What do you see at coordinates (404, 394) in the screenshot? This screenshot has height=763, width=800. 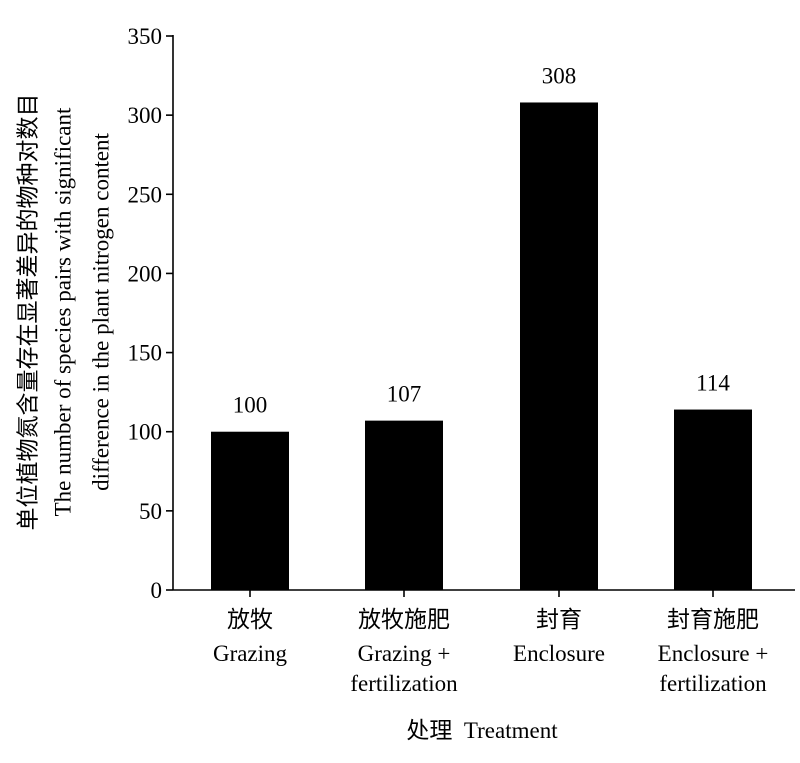 I see `data-label: 107` at bounding box center [404, 394].